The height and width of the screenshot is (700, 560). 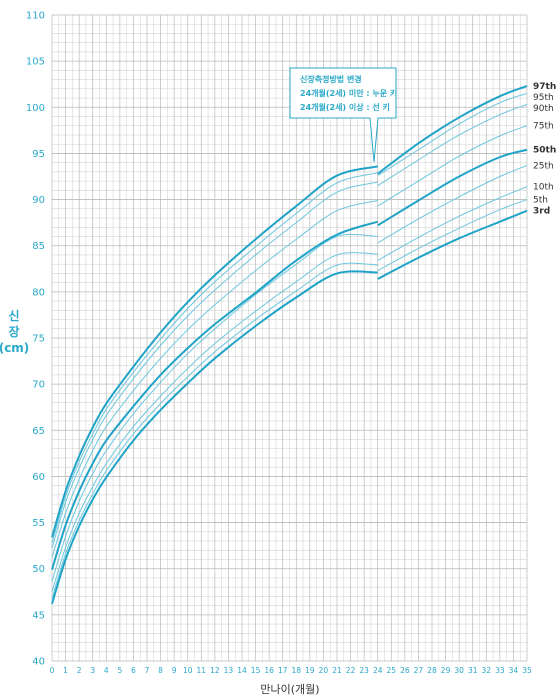 What do you see at coordinates (543, 188) in the screenshot?
I see `percentile-label-10th: 10th` at bounding box center [543, 188].